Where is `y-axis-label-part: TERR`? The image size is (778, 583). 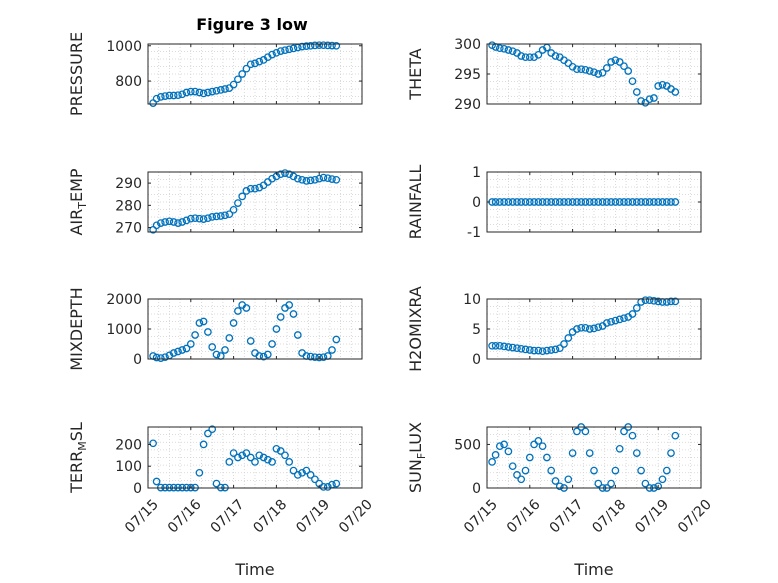
y-axis-label-part: TERR is located at coordinates (76, 472).